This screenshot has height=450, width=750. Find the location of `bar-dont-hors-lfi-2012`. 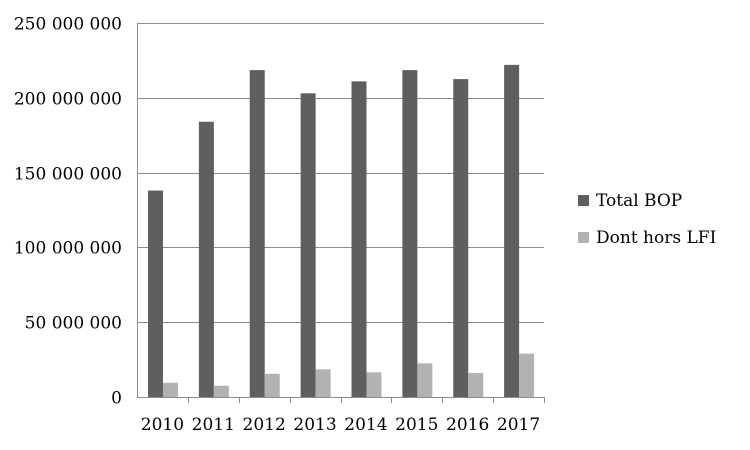

bar-dont-hors-lfi-2012 is located at coordinates (272, 385).